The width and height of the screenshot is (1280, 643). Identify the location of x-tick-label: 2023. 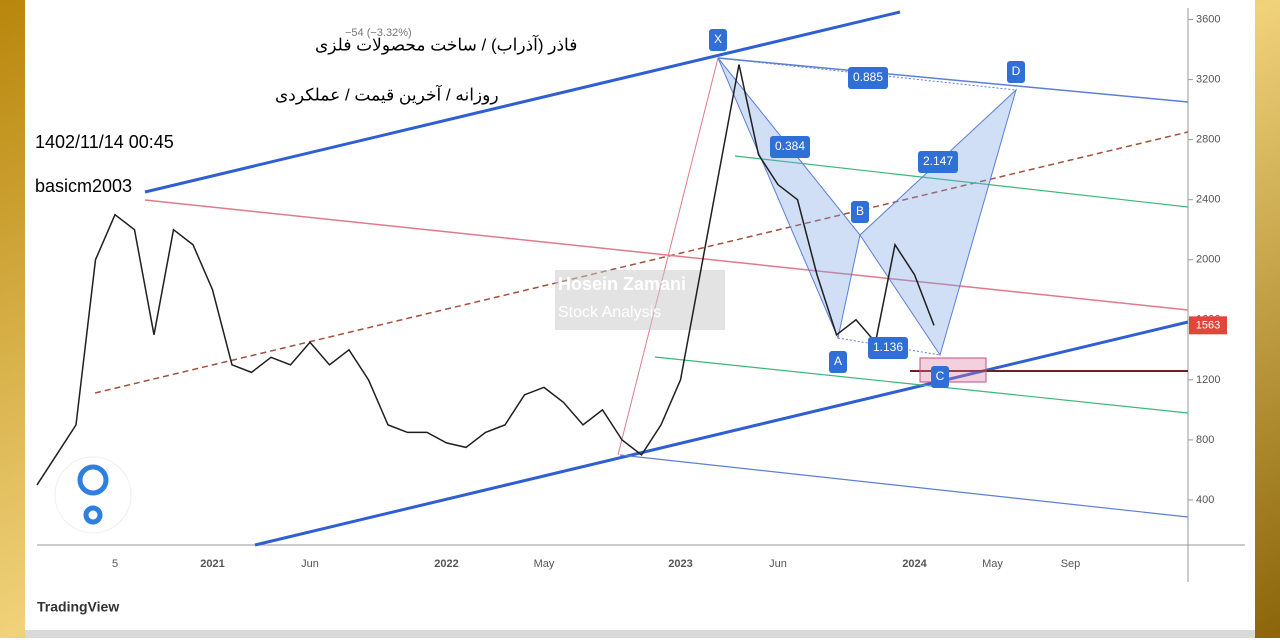
(680, 564).